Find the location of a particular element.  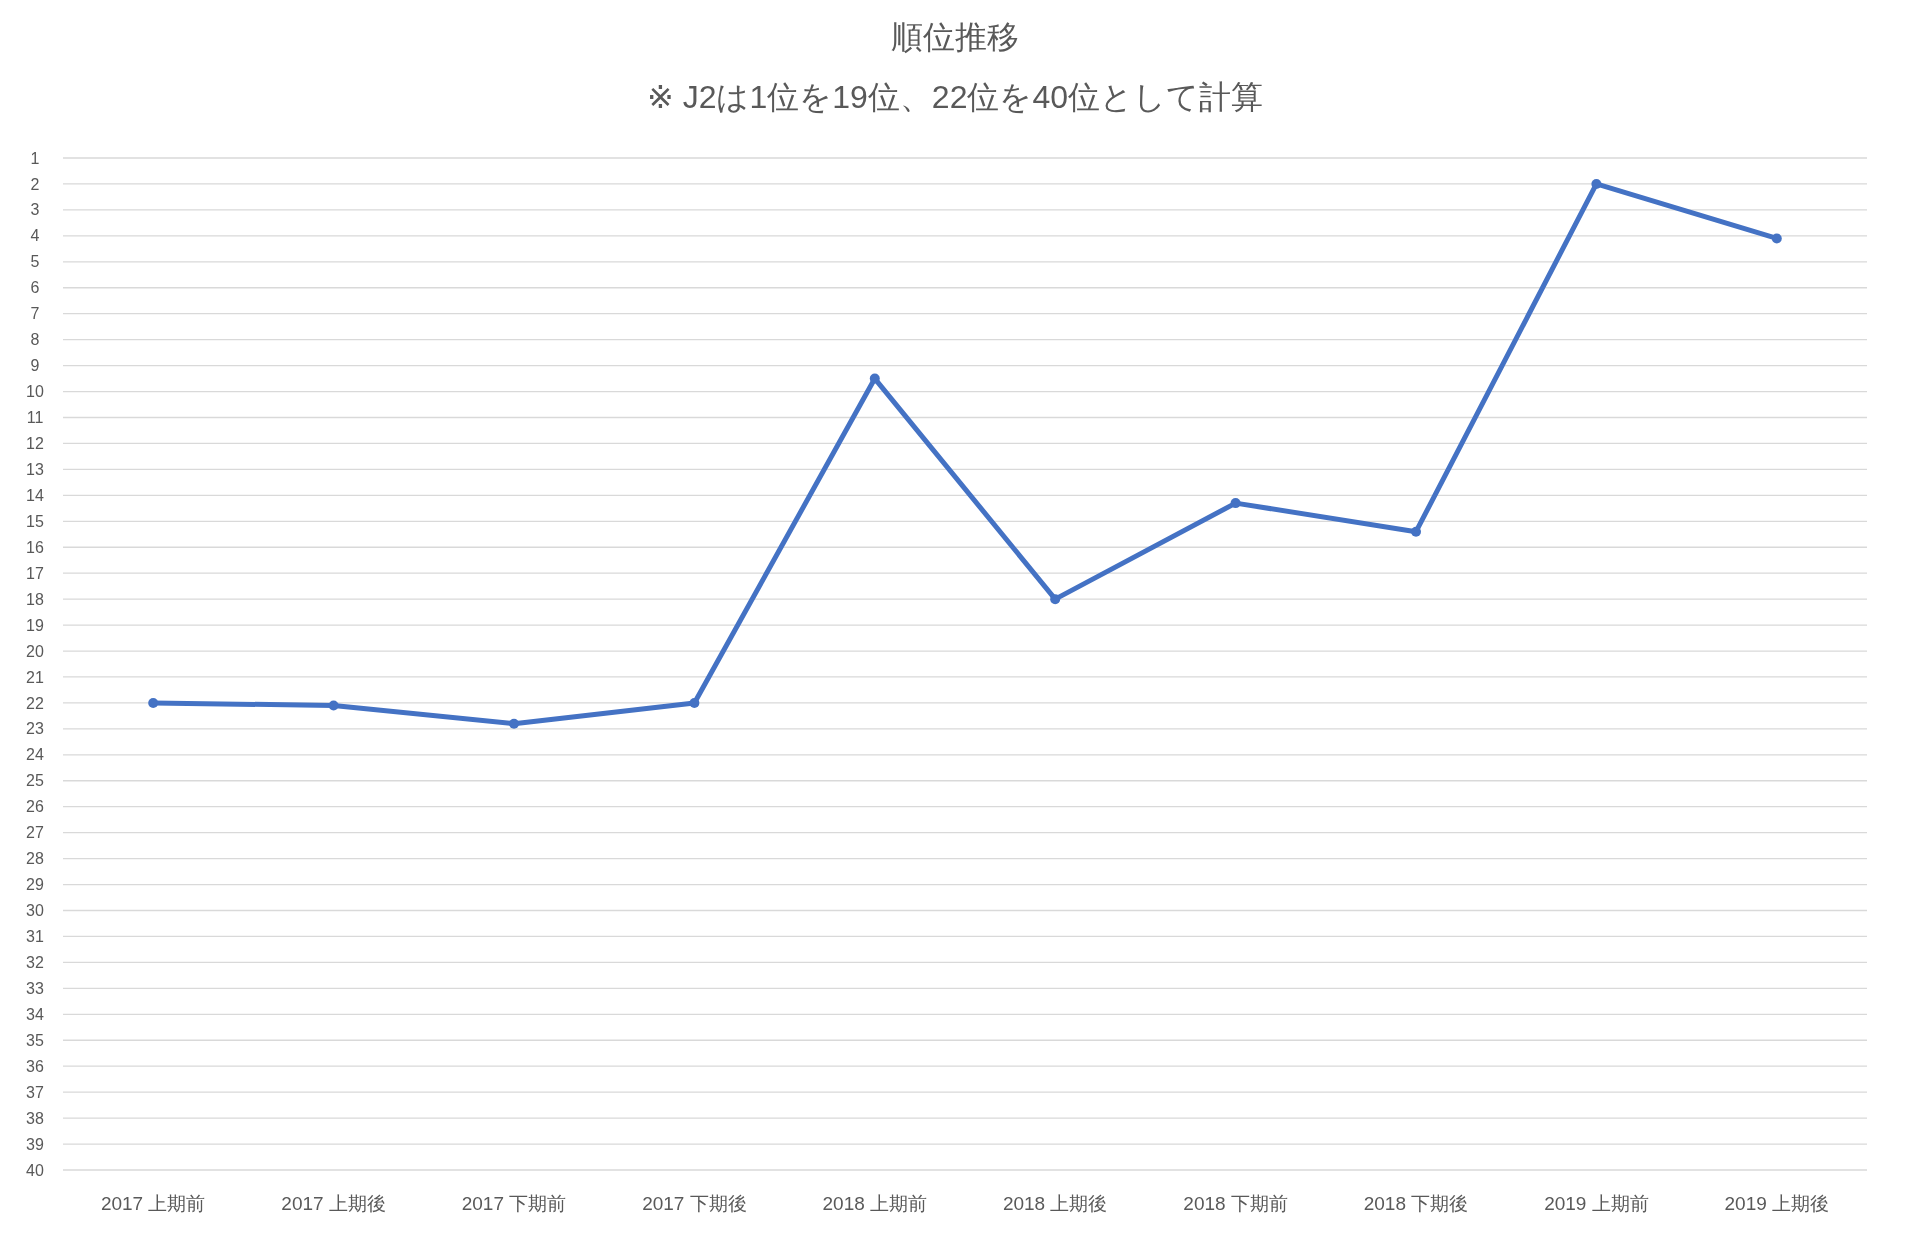

y-tick-label: 39 is located at coordinates (35, 1144).